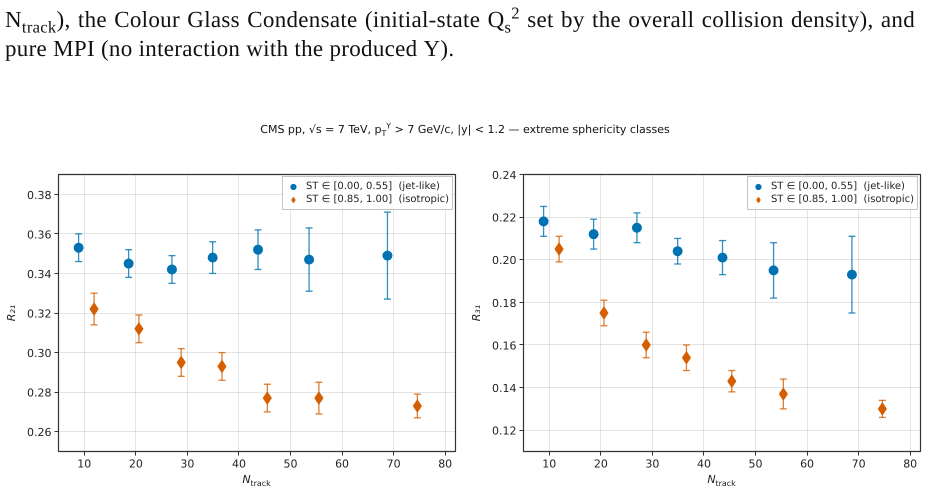  I want to click on y-tick-label: 0.38, so click(39, 195).